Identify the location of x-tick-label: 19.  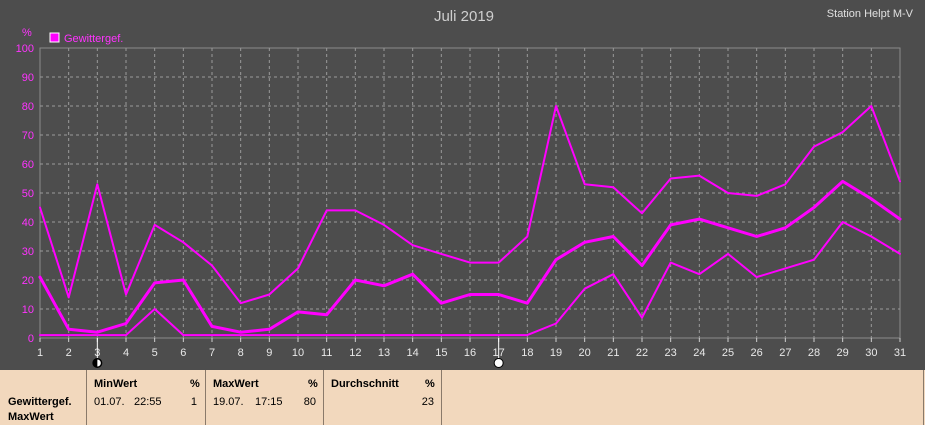
(556, 353).